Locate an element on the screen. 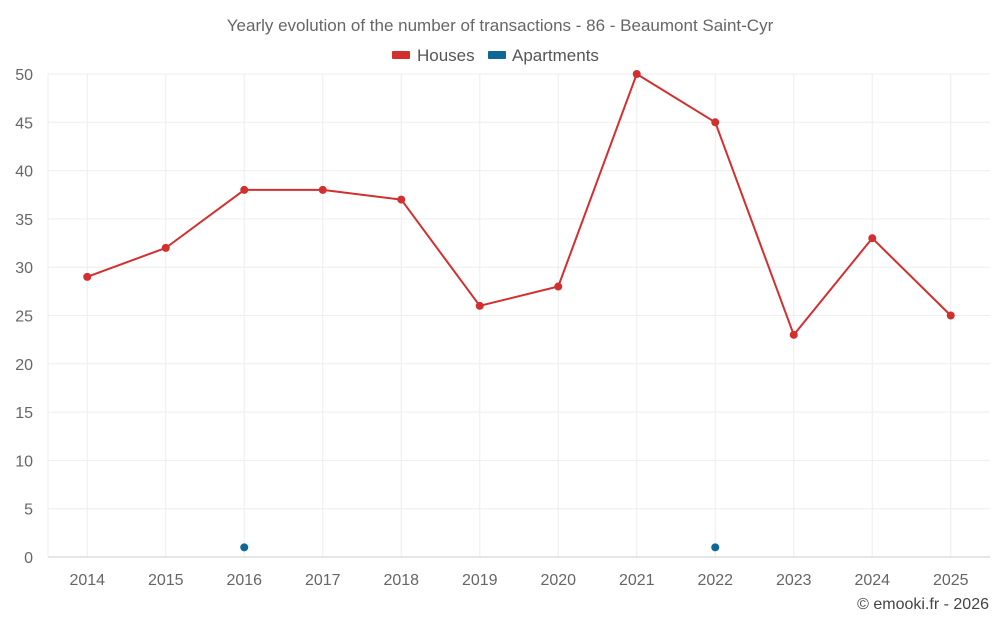 The width and height of the screenshot is (1000, 625). y-tick-label-25: 25 is located at coordinates (24, 317).